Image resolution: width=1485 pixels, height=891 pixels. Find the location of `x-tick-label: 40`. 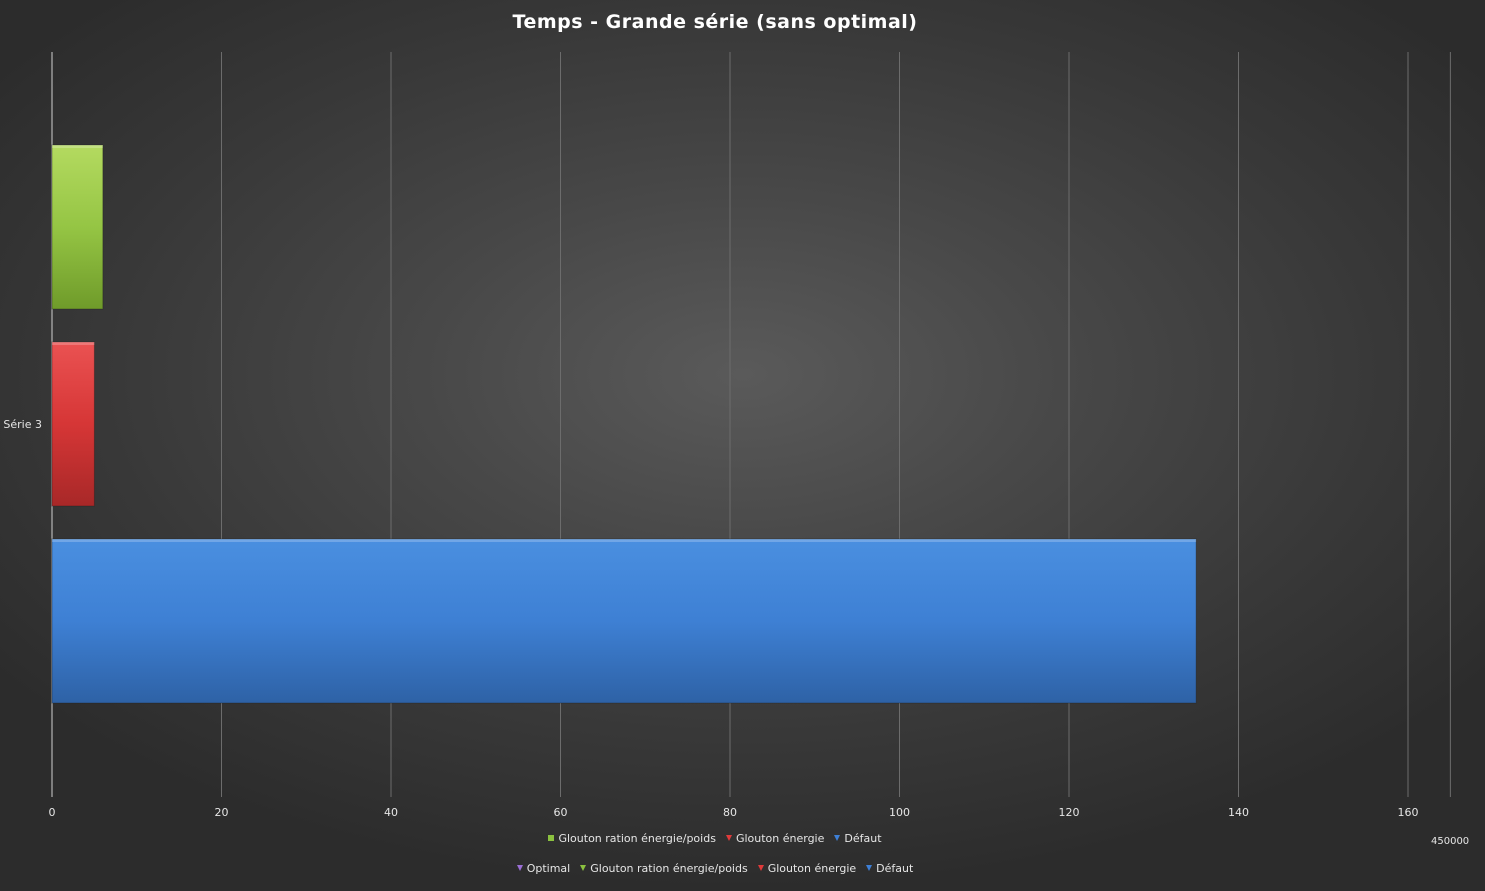

x-tick-label: 40 is located at coordinates (391, 812).